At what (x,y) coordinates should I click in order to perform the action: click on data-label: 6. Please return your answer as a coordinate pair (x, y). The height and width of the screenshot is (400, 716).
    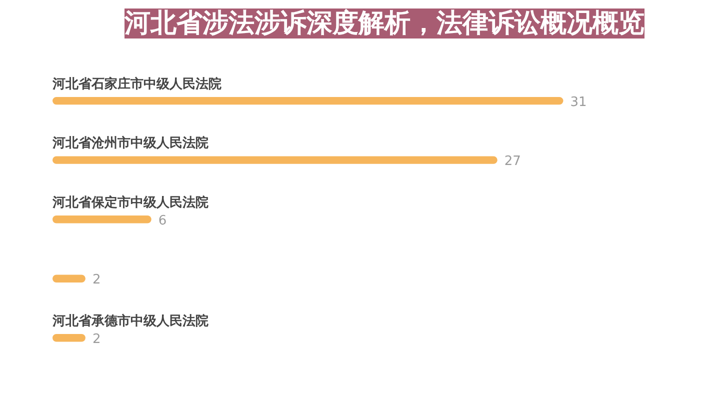
    Looking at the image, I should click on (162, 220).